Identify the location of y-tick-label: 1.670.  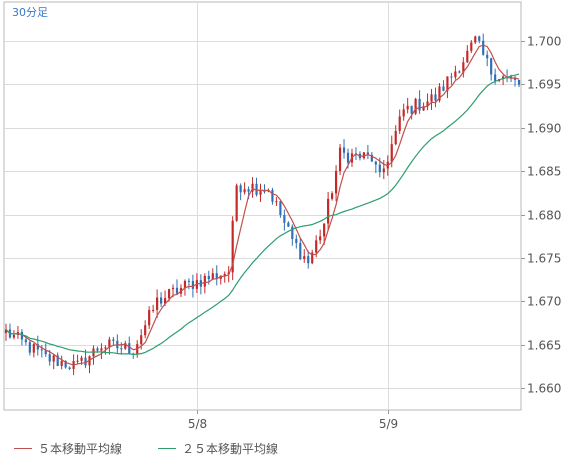
(544, 302).